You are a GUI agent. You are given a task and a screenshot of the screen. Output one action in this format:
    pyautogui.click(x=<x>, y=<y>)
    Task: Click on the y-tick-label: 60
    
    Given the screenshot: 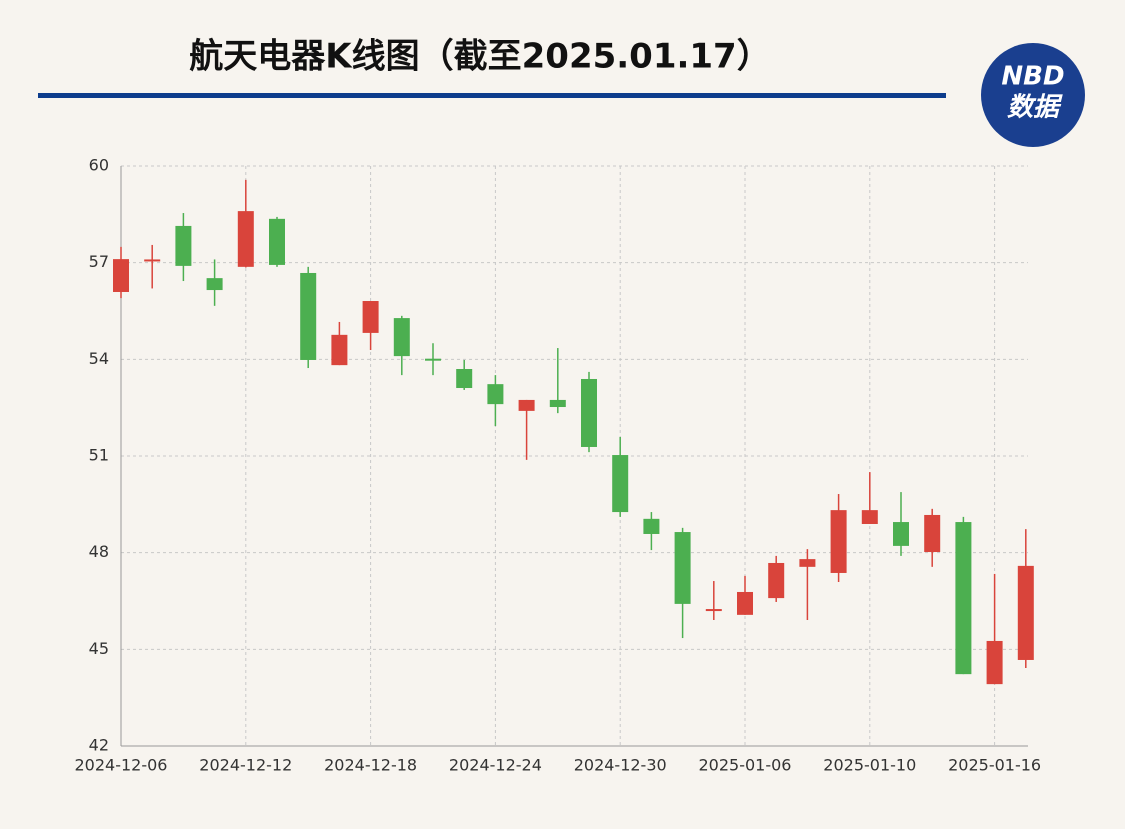 What is the action you would take?
    pyautogui.click(x=99, y=165)
    